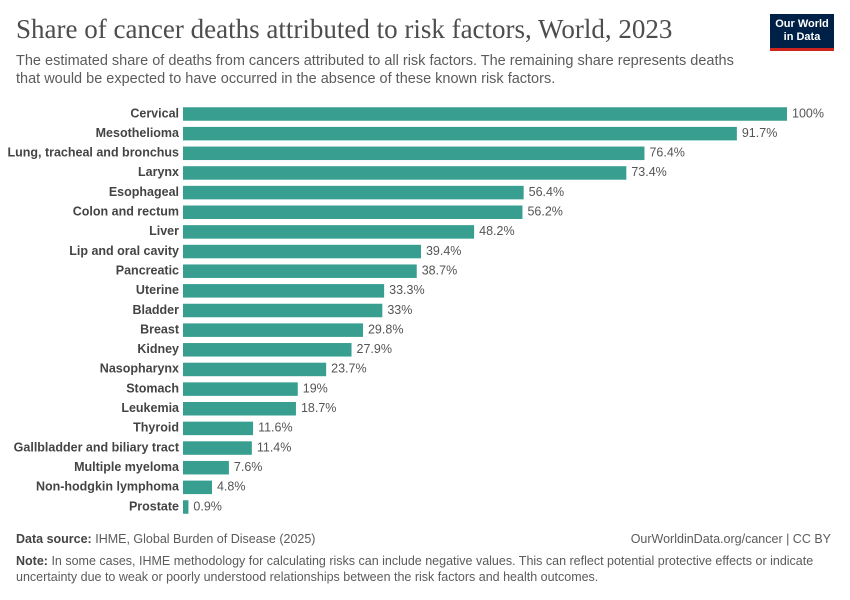 The image size is (850, 600). Describe the element at coordinates (439, 270) in the screenshot. I see `value-label: 38.7%` at that location.